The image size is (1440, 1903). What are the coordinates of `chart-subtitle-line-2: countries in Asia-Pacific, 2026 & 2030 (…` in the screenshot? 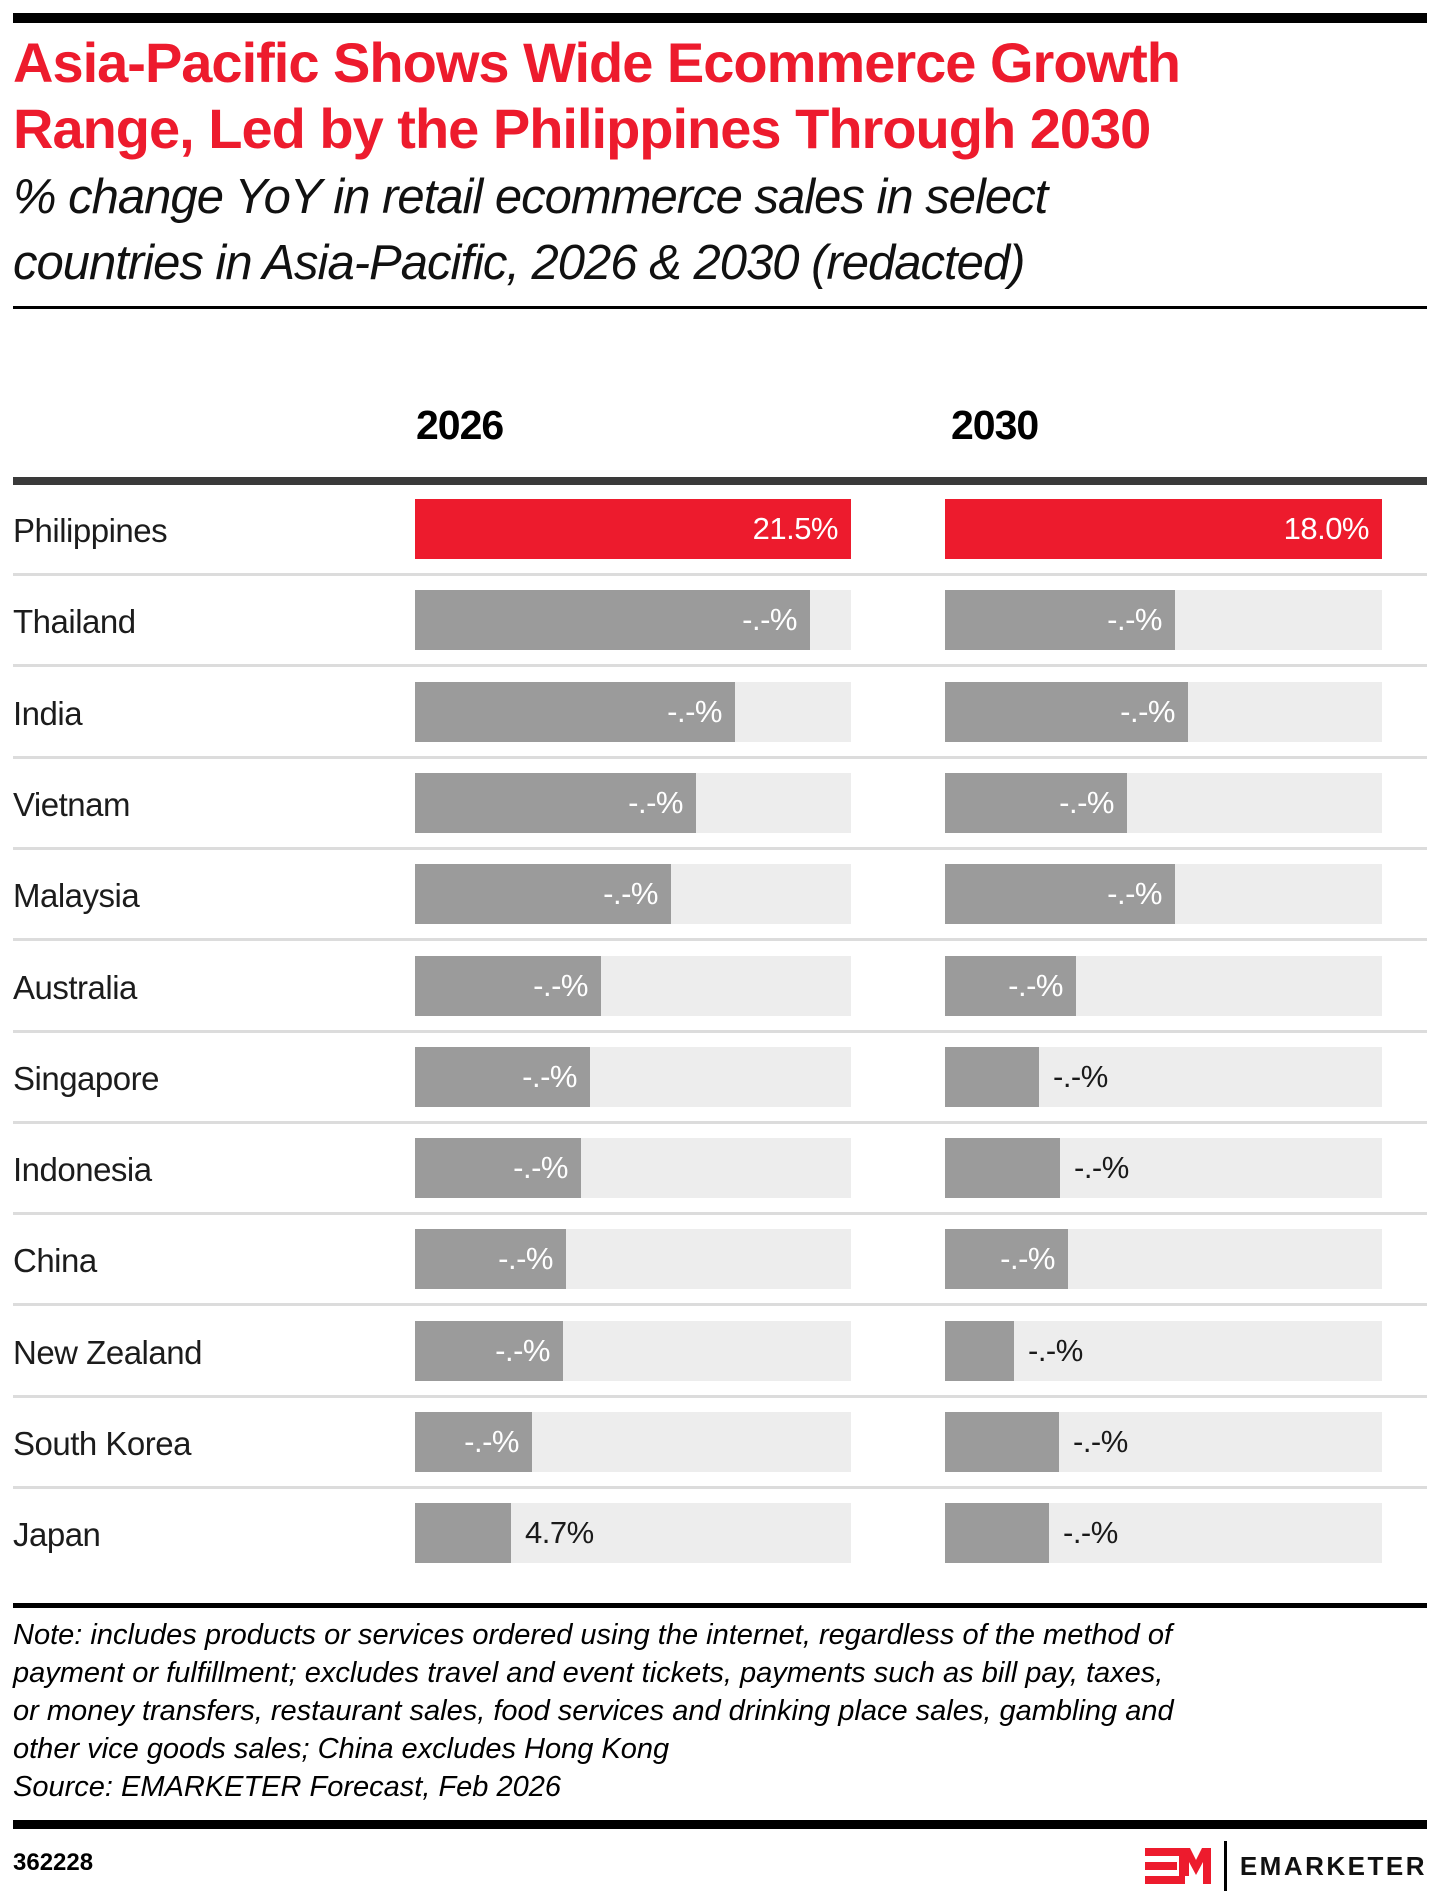 It's located at (519, 263).